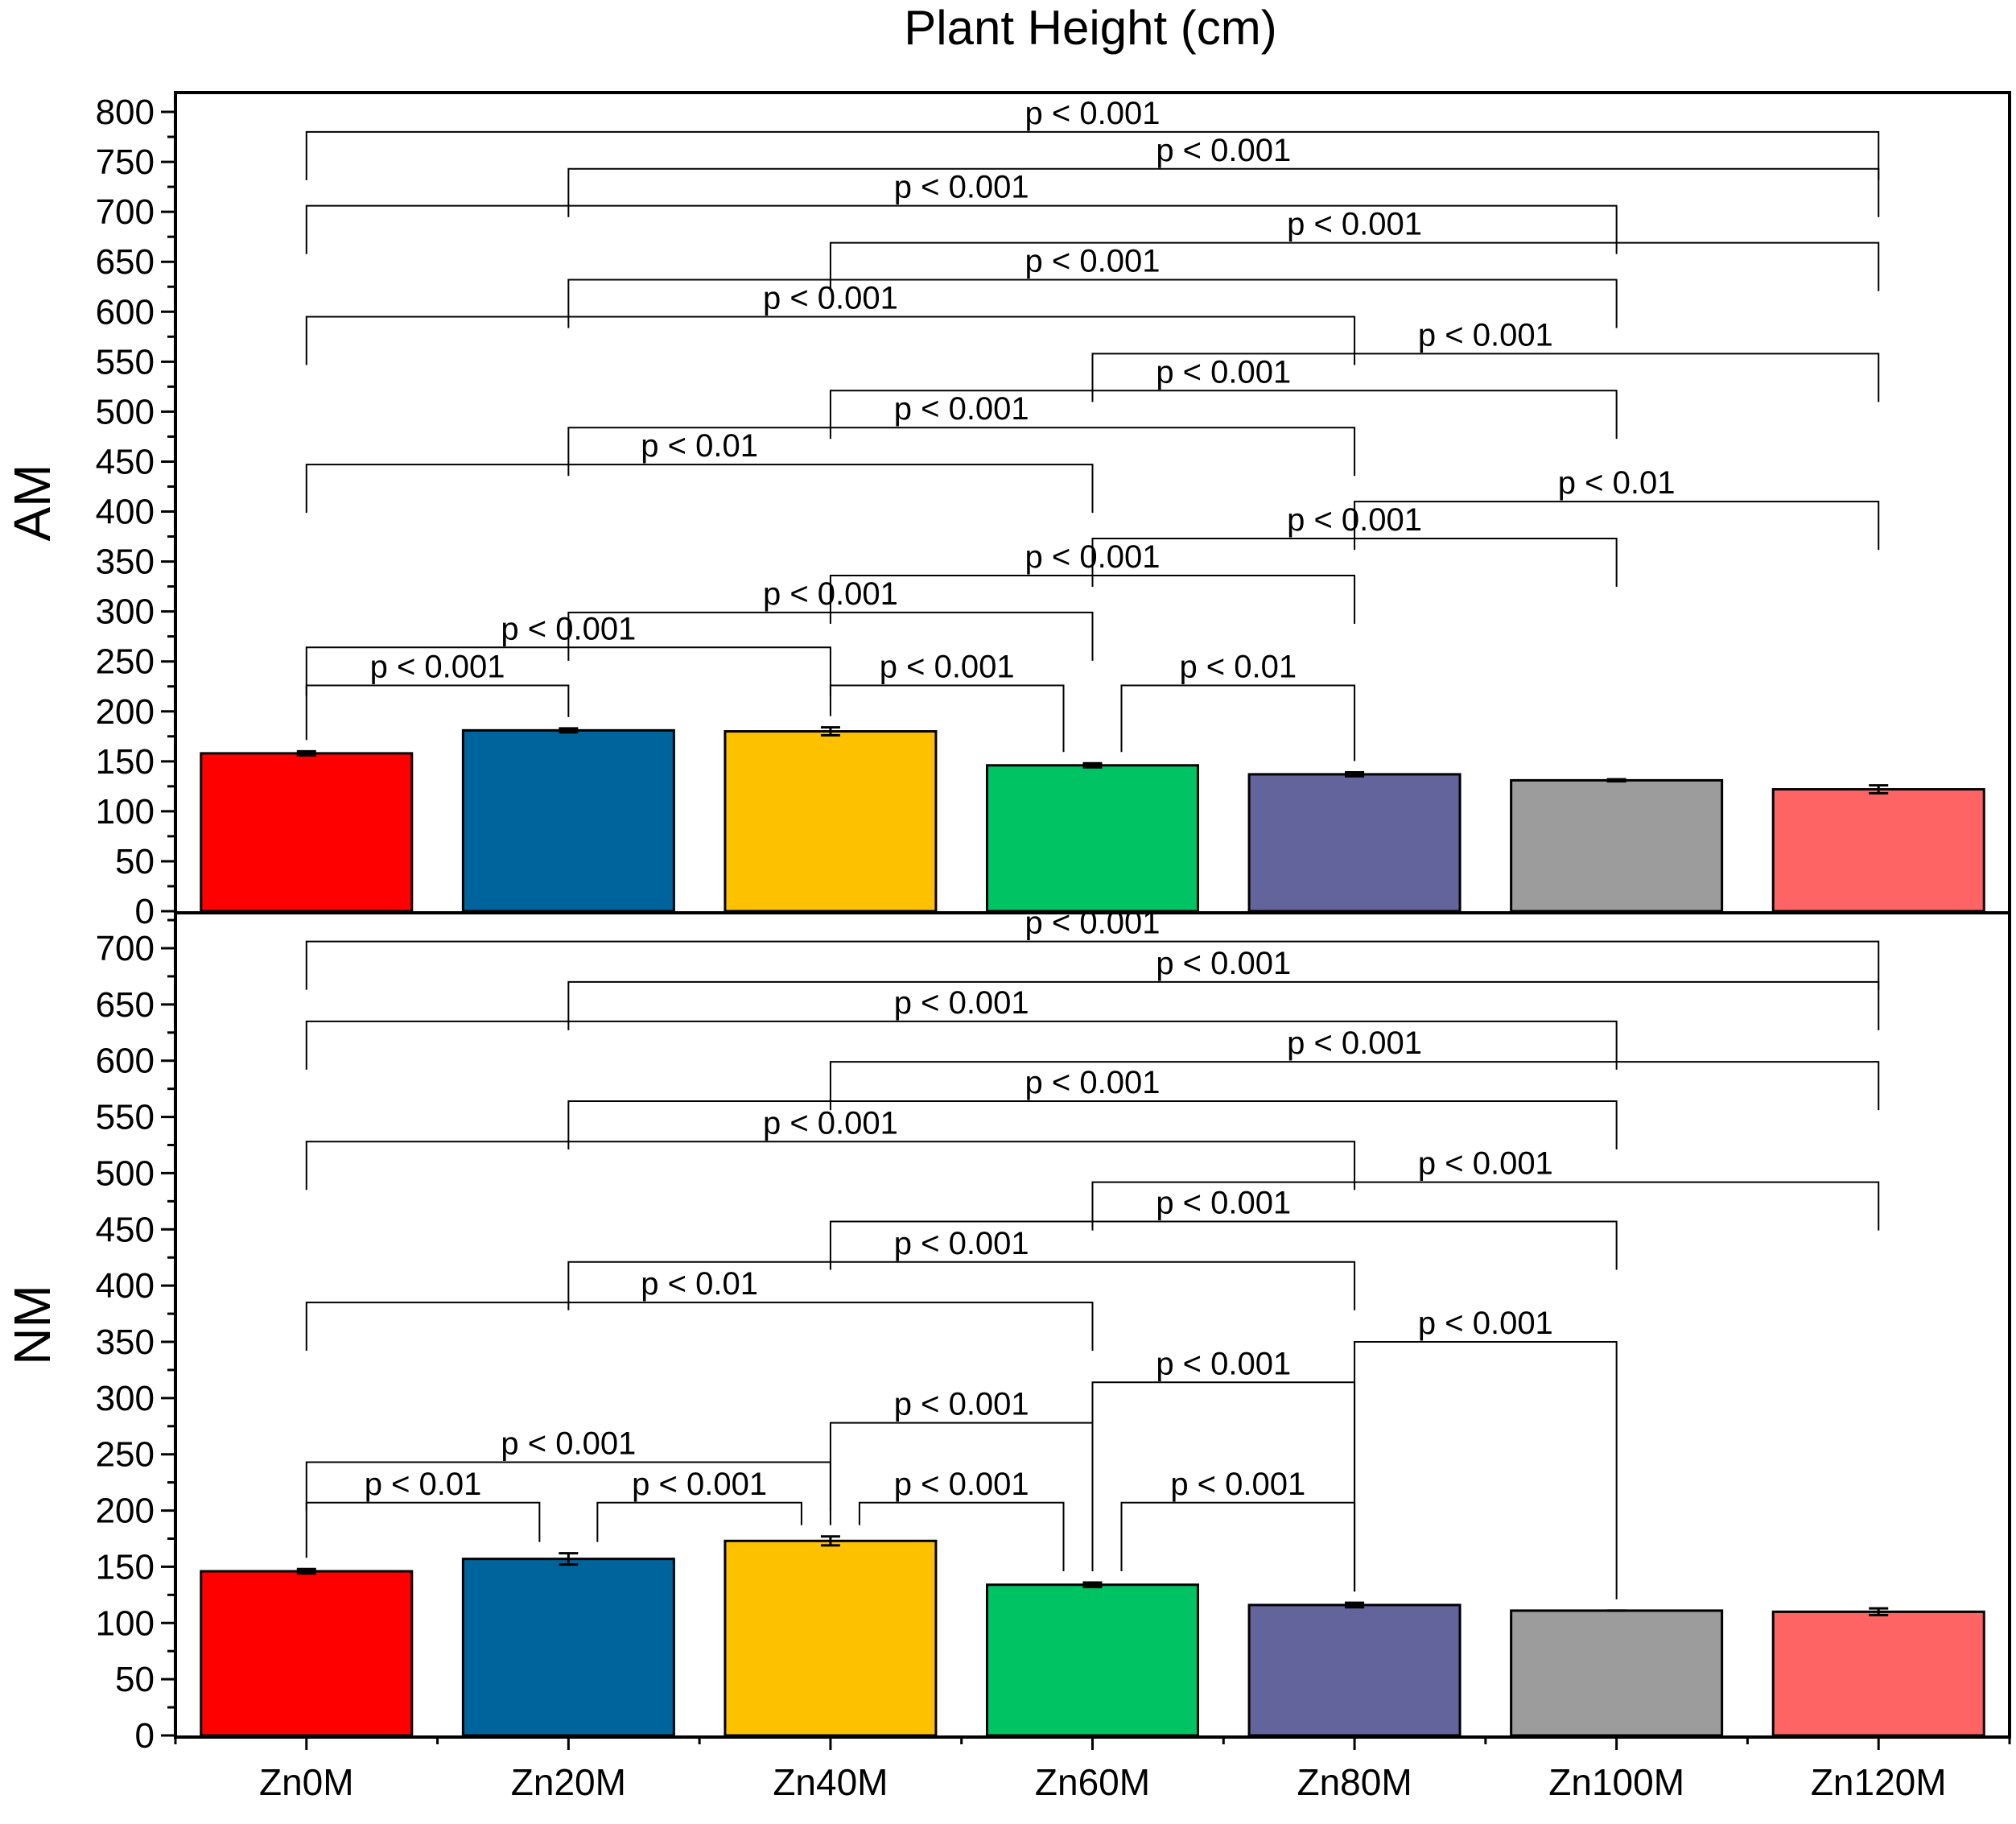 The width and height of the screenshot is (2016, 1824). Describe the element at coordinates (32, 1325) in the screenshot. I see `y-axis-label: NM` at that location.